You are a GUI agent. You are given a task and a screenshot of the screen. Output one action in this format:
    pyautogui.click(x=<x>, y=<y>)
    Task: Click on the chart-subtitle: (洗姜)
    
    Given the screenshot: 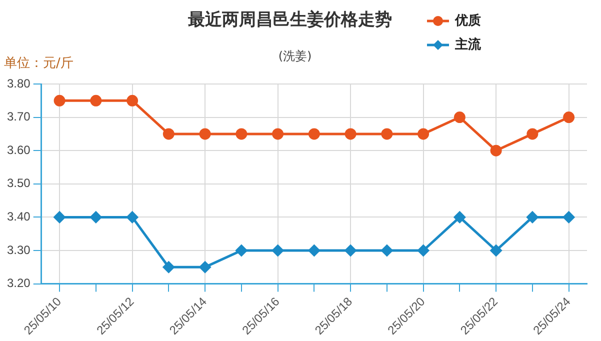 What is the action you would take?
    pyautogui.click(x=295, y=56)
    